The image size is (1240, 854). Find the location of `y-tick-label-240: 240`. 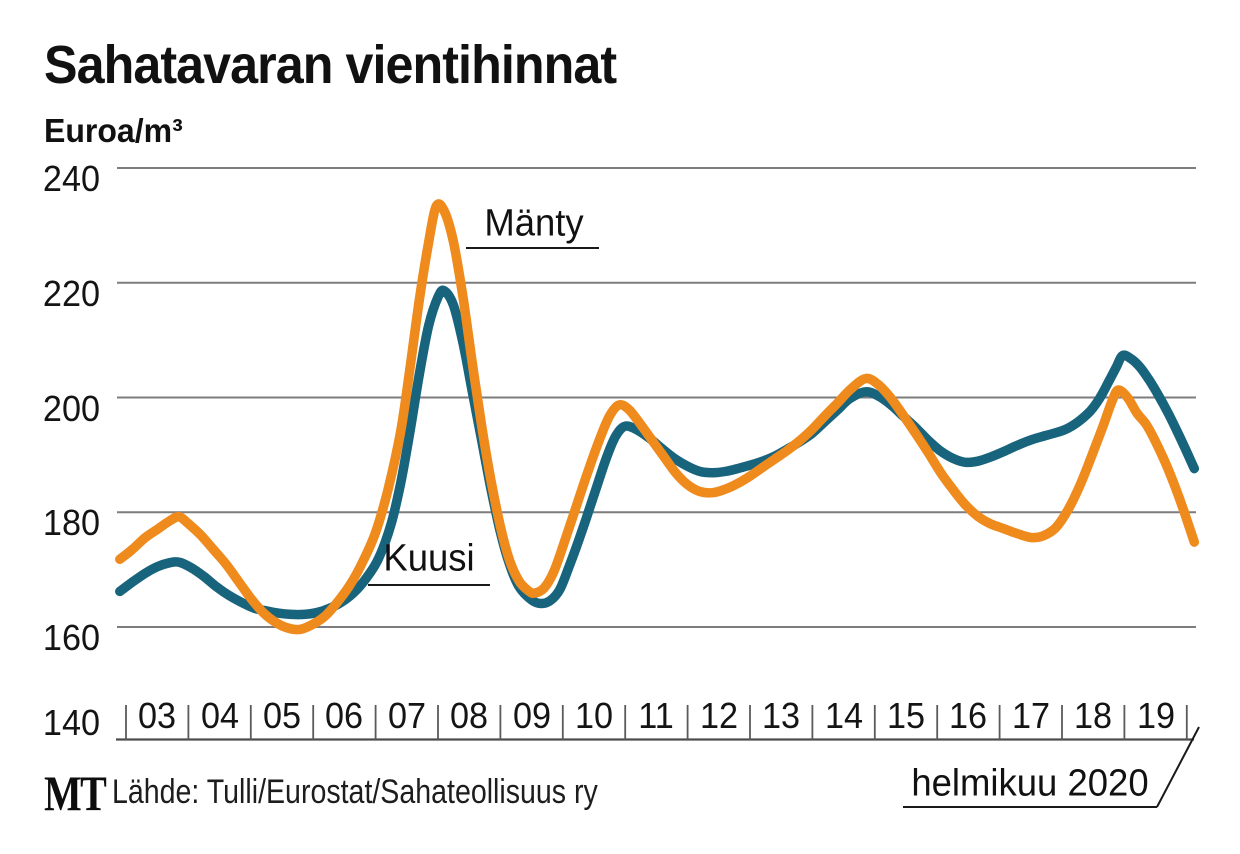

y-tick-label-240: 240 is located at coordinates (71, 178).